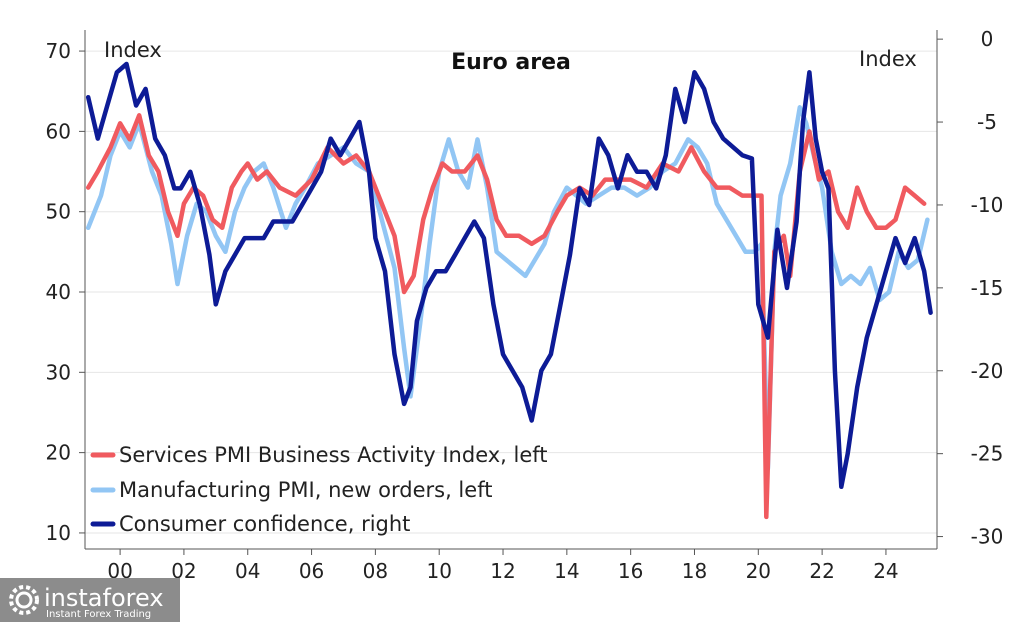  Describe the element at coordinates (511, 62) in the screenshot. I see `chart-title: Euro area` at that location.